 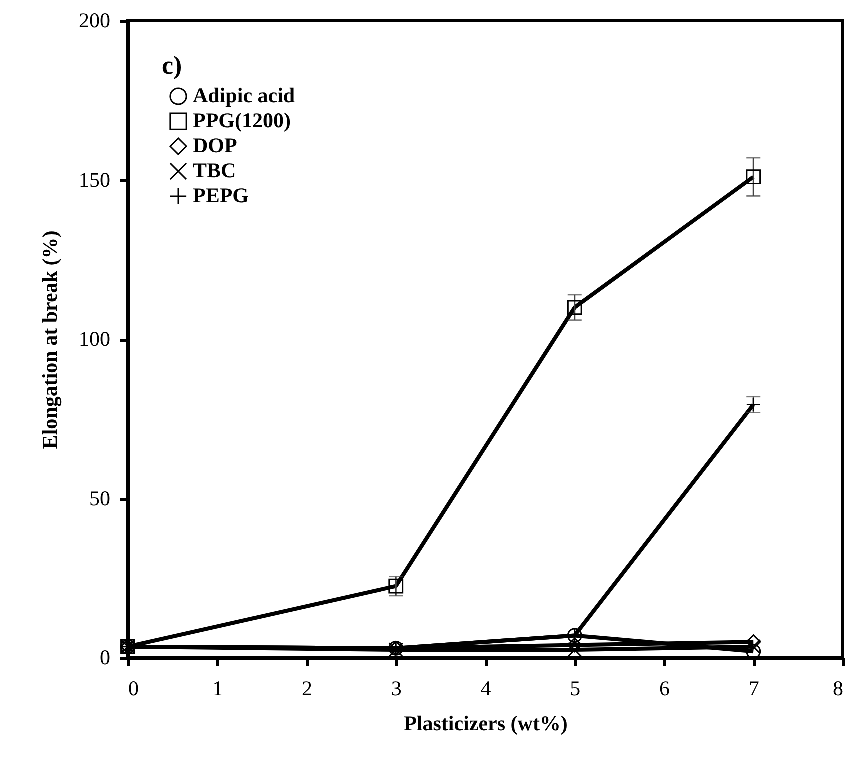 I want to click on y-axis-title: Elongation at break (%), so click(x=50, y=340).